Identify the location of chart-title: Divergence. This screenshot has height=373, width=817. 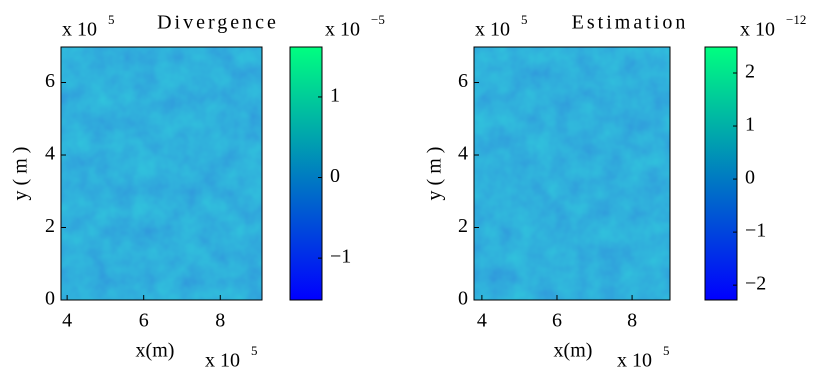
(218, 23).